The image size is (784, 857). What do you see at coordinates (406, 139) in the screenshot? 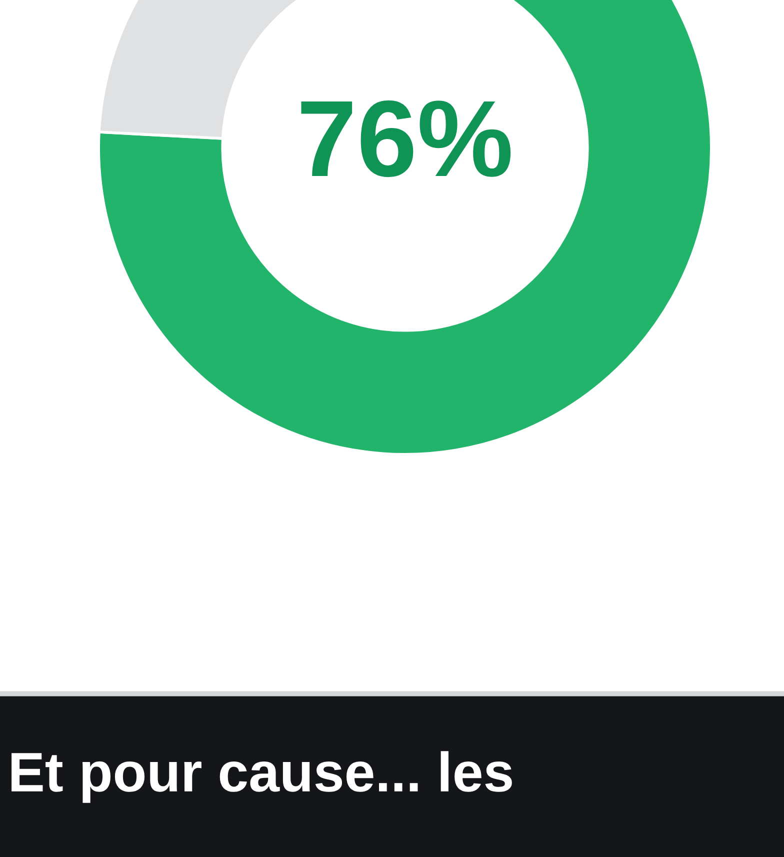
I see `data-label: 76%` at bounding box center [406, 139].